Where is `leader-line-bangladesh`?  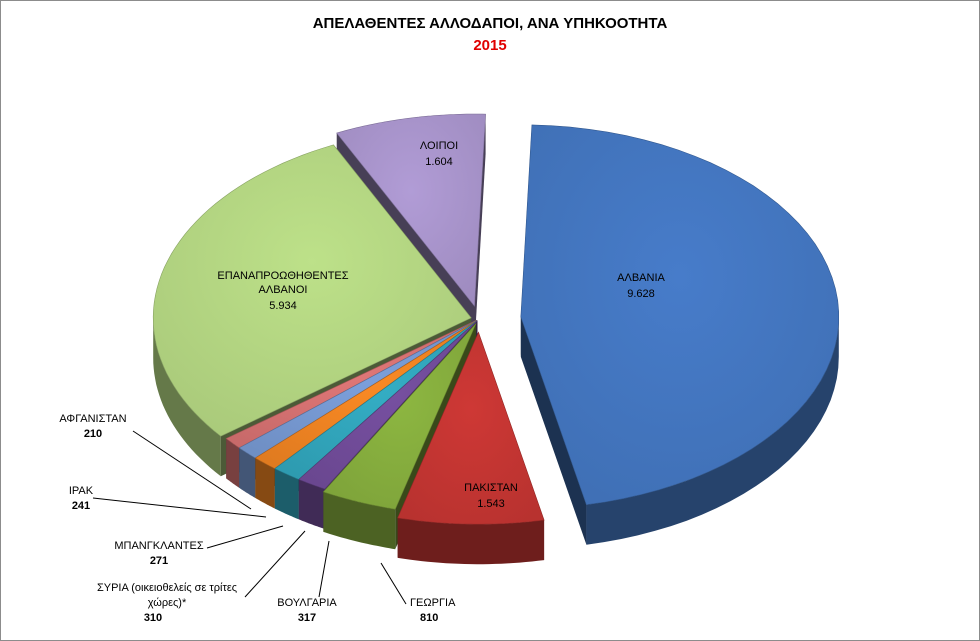
leader-line-bangladesh is located at coordinates (245, 537).